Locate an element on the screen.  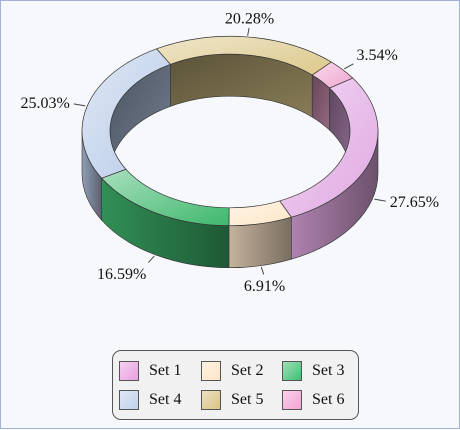
legend-label-set-5: Set 5 is located at coordinates (247, 399).